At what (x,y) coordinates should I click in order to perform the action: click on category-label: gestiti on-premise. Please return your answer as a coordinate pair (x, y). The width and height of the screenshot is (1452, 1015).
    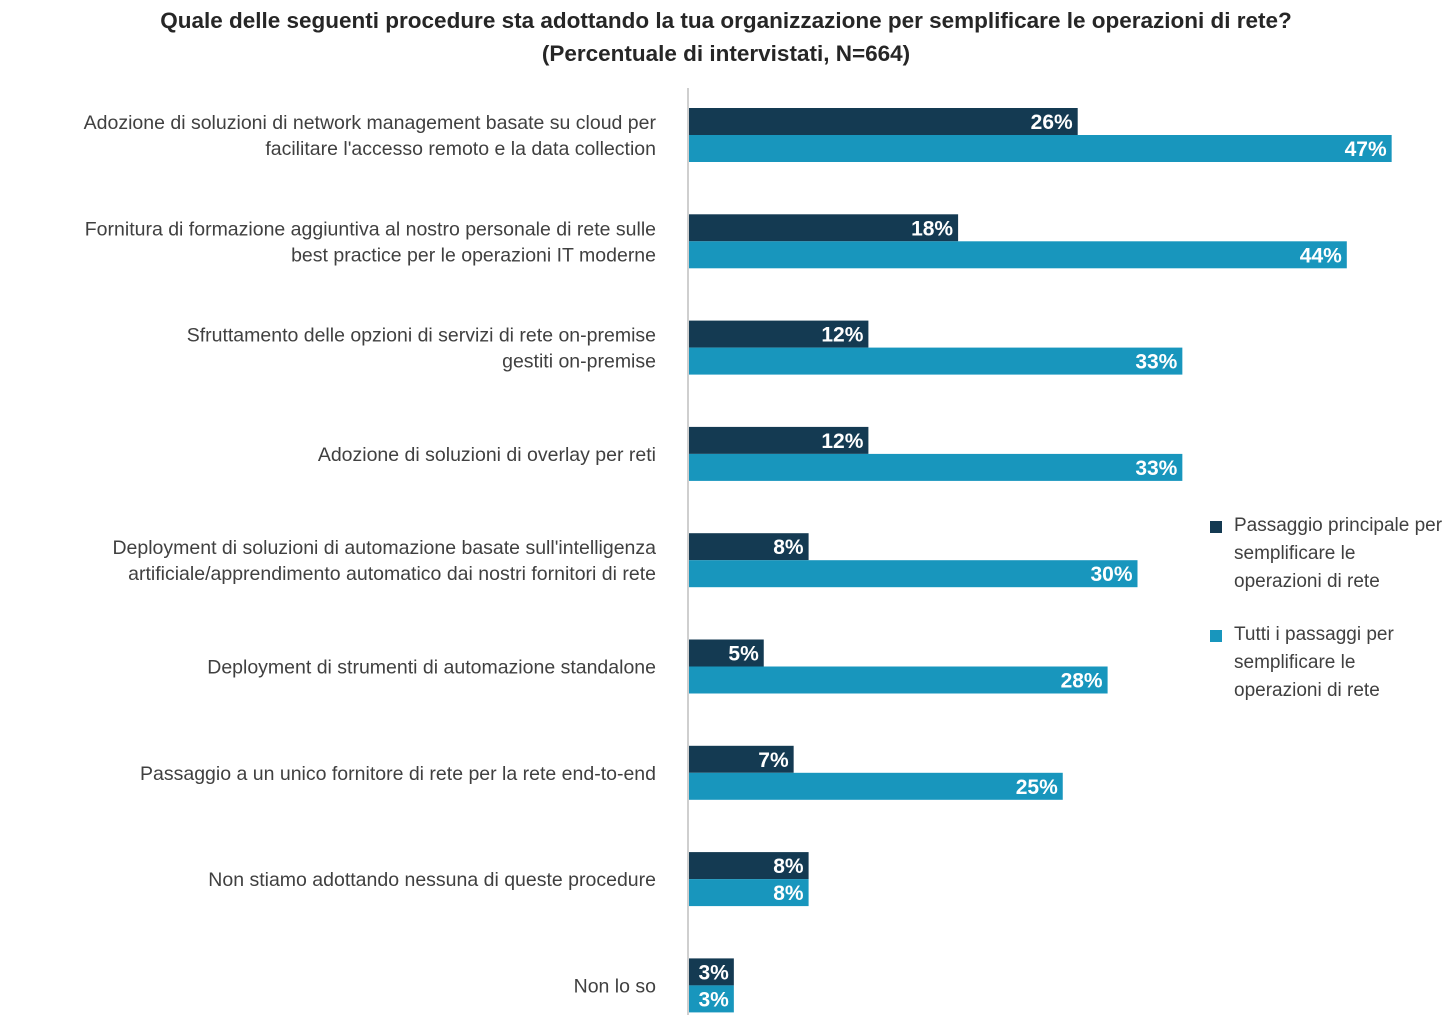
    Looking at the image, I should click on (579, 362).